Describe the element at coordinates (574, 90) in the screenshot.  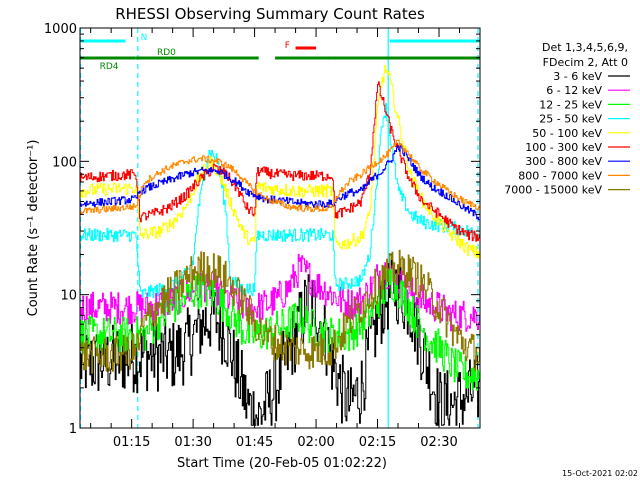
I see `legend-label-6-12-kev: 6 - 12 keV` at that location.